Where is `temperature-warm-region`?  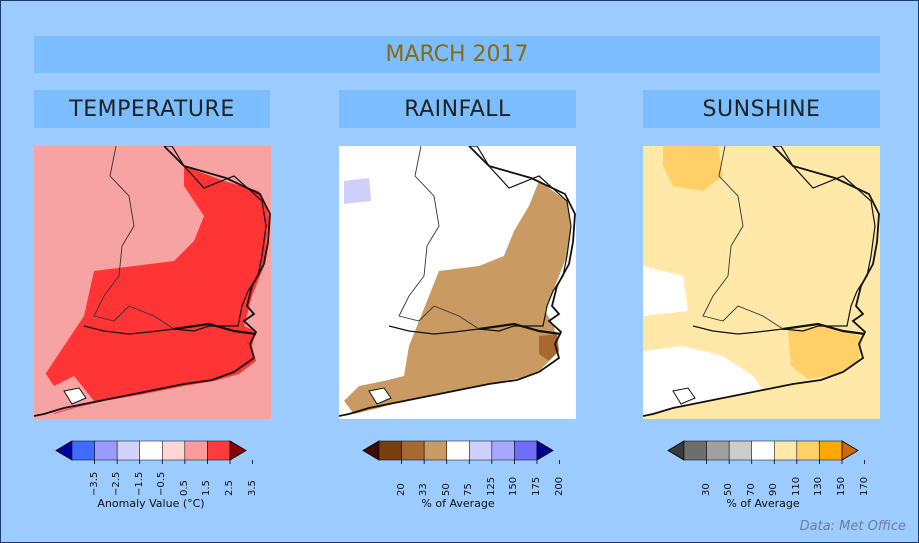
temperature-warm-region is located at coordinates (156, 290).